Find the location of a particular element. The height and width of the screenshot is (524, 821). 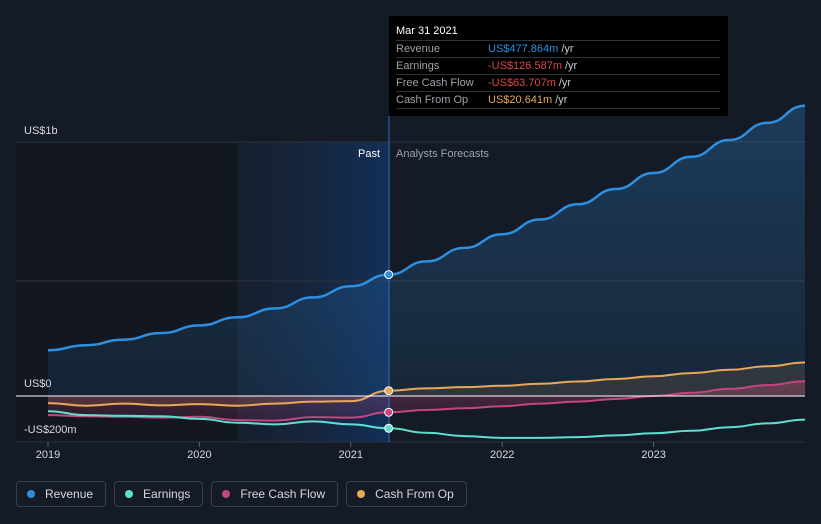

line-cash-from-op is located at coordinates (426, 384).